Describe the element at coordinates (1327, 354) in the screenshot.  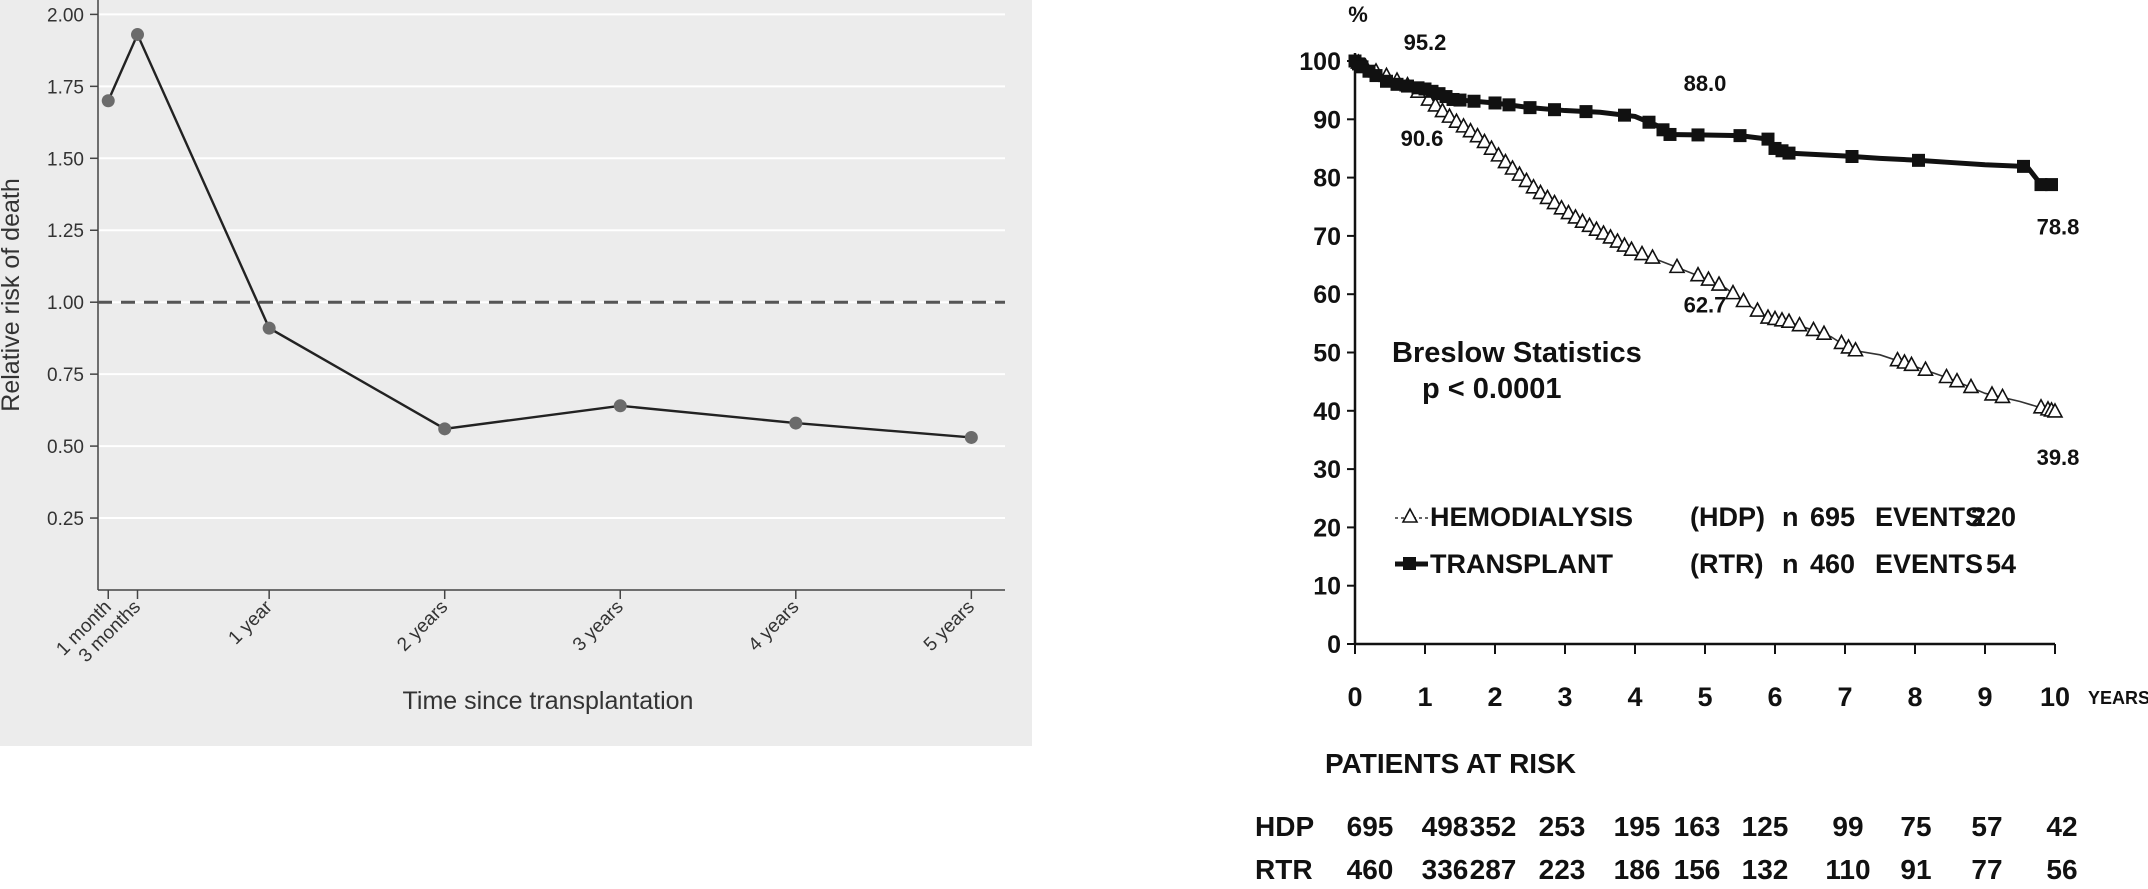
I see `y-tick-label: 50` at that location.